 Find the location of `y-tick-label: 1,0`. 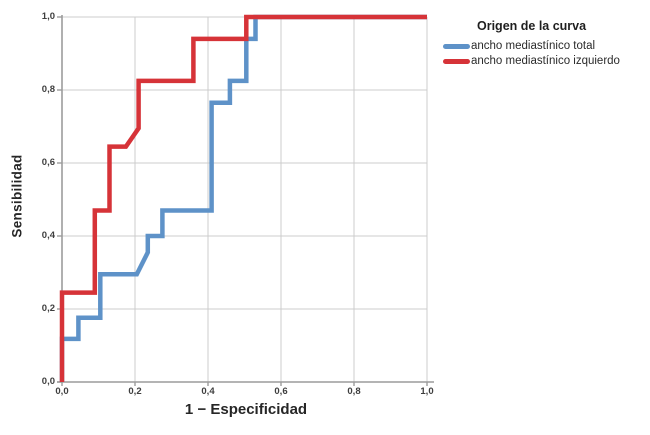

y-tick-label: 1,0 is located at coordinates (48, 16).